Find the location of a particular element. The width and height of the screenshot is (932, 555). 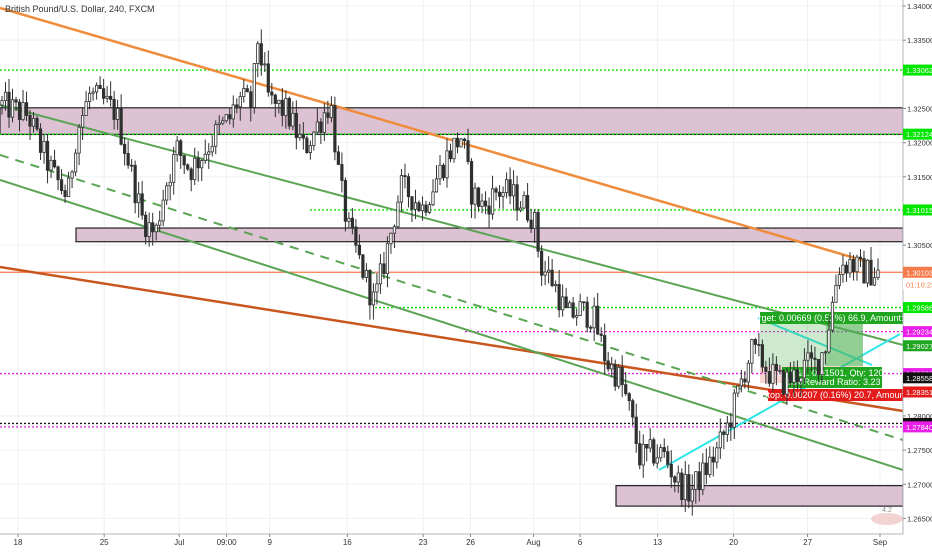

time-tick-label: Aug is located at coordinates (533, 542).